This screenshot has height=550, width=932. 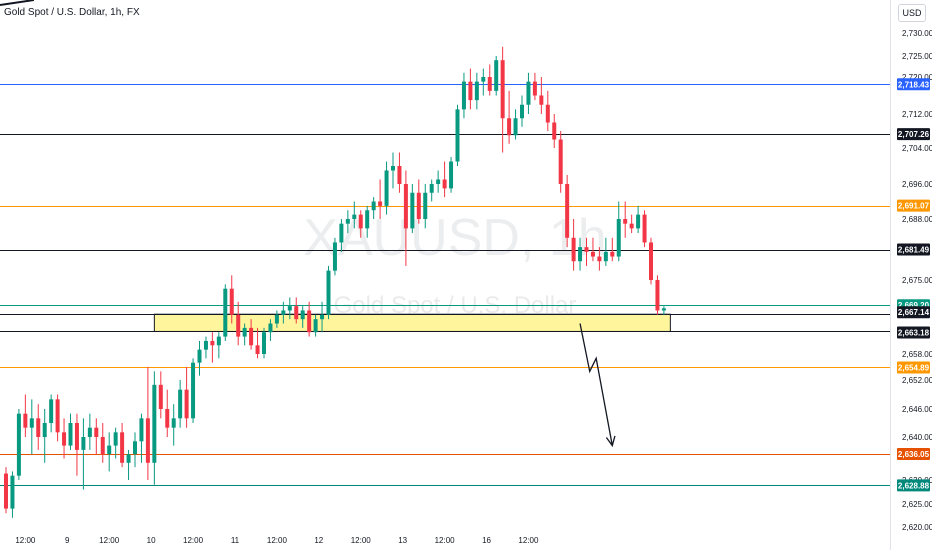 What do you see at coordinates (914, 206) in the screenshot?
I see `price-label-text: 2,691.07` at bounding box center [914, 206].